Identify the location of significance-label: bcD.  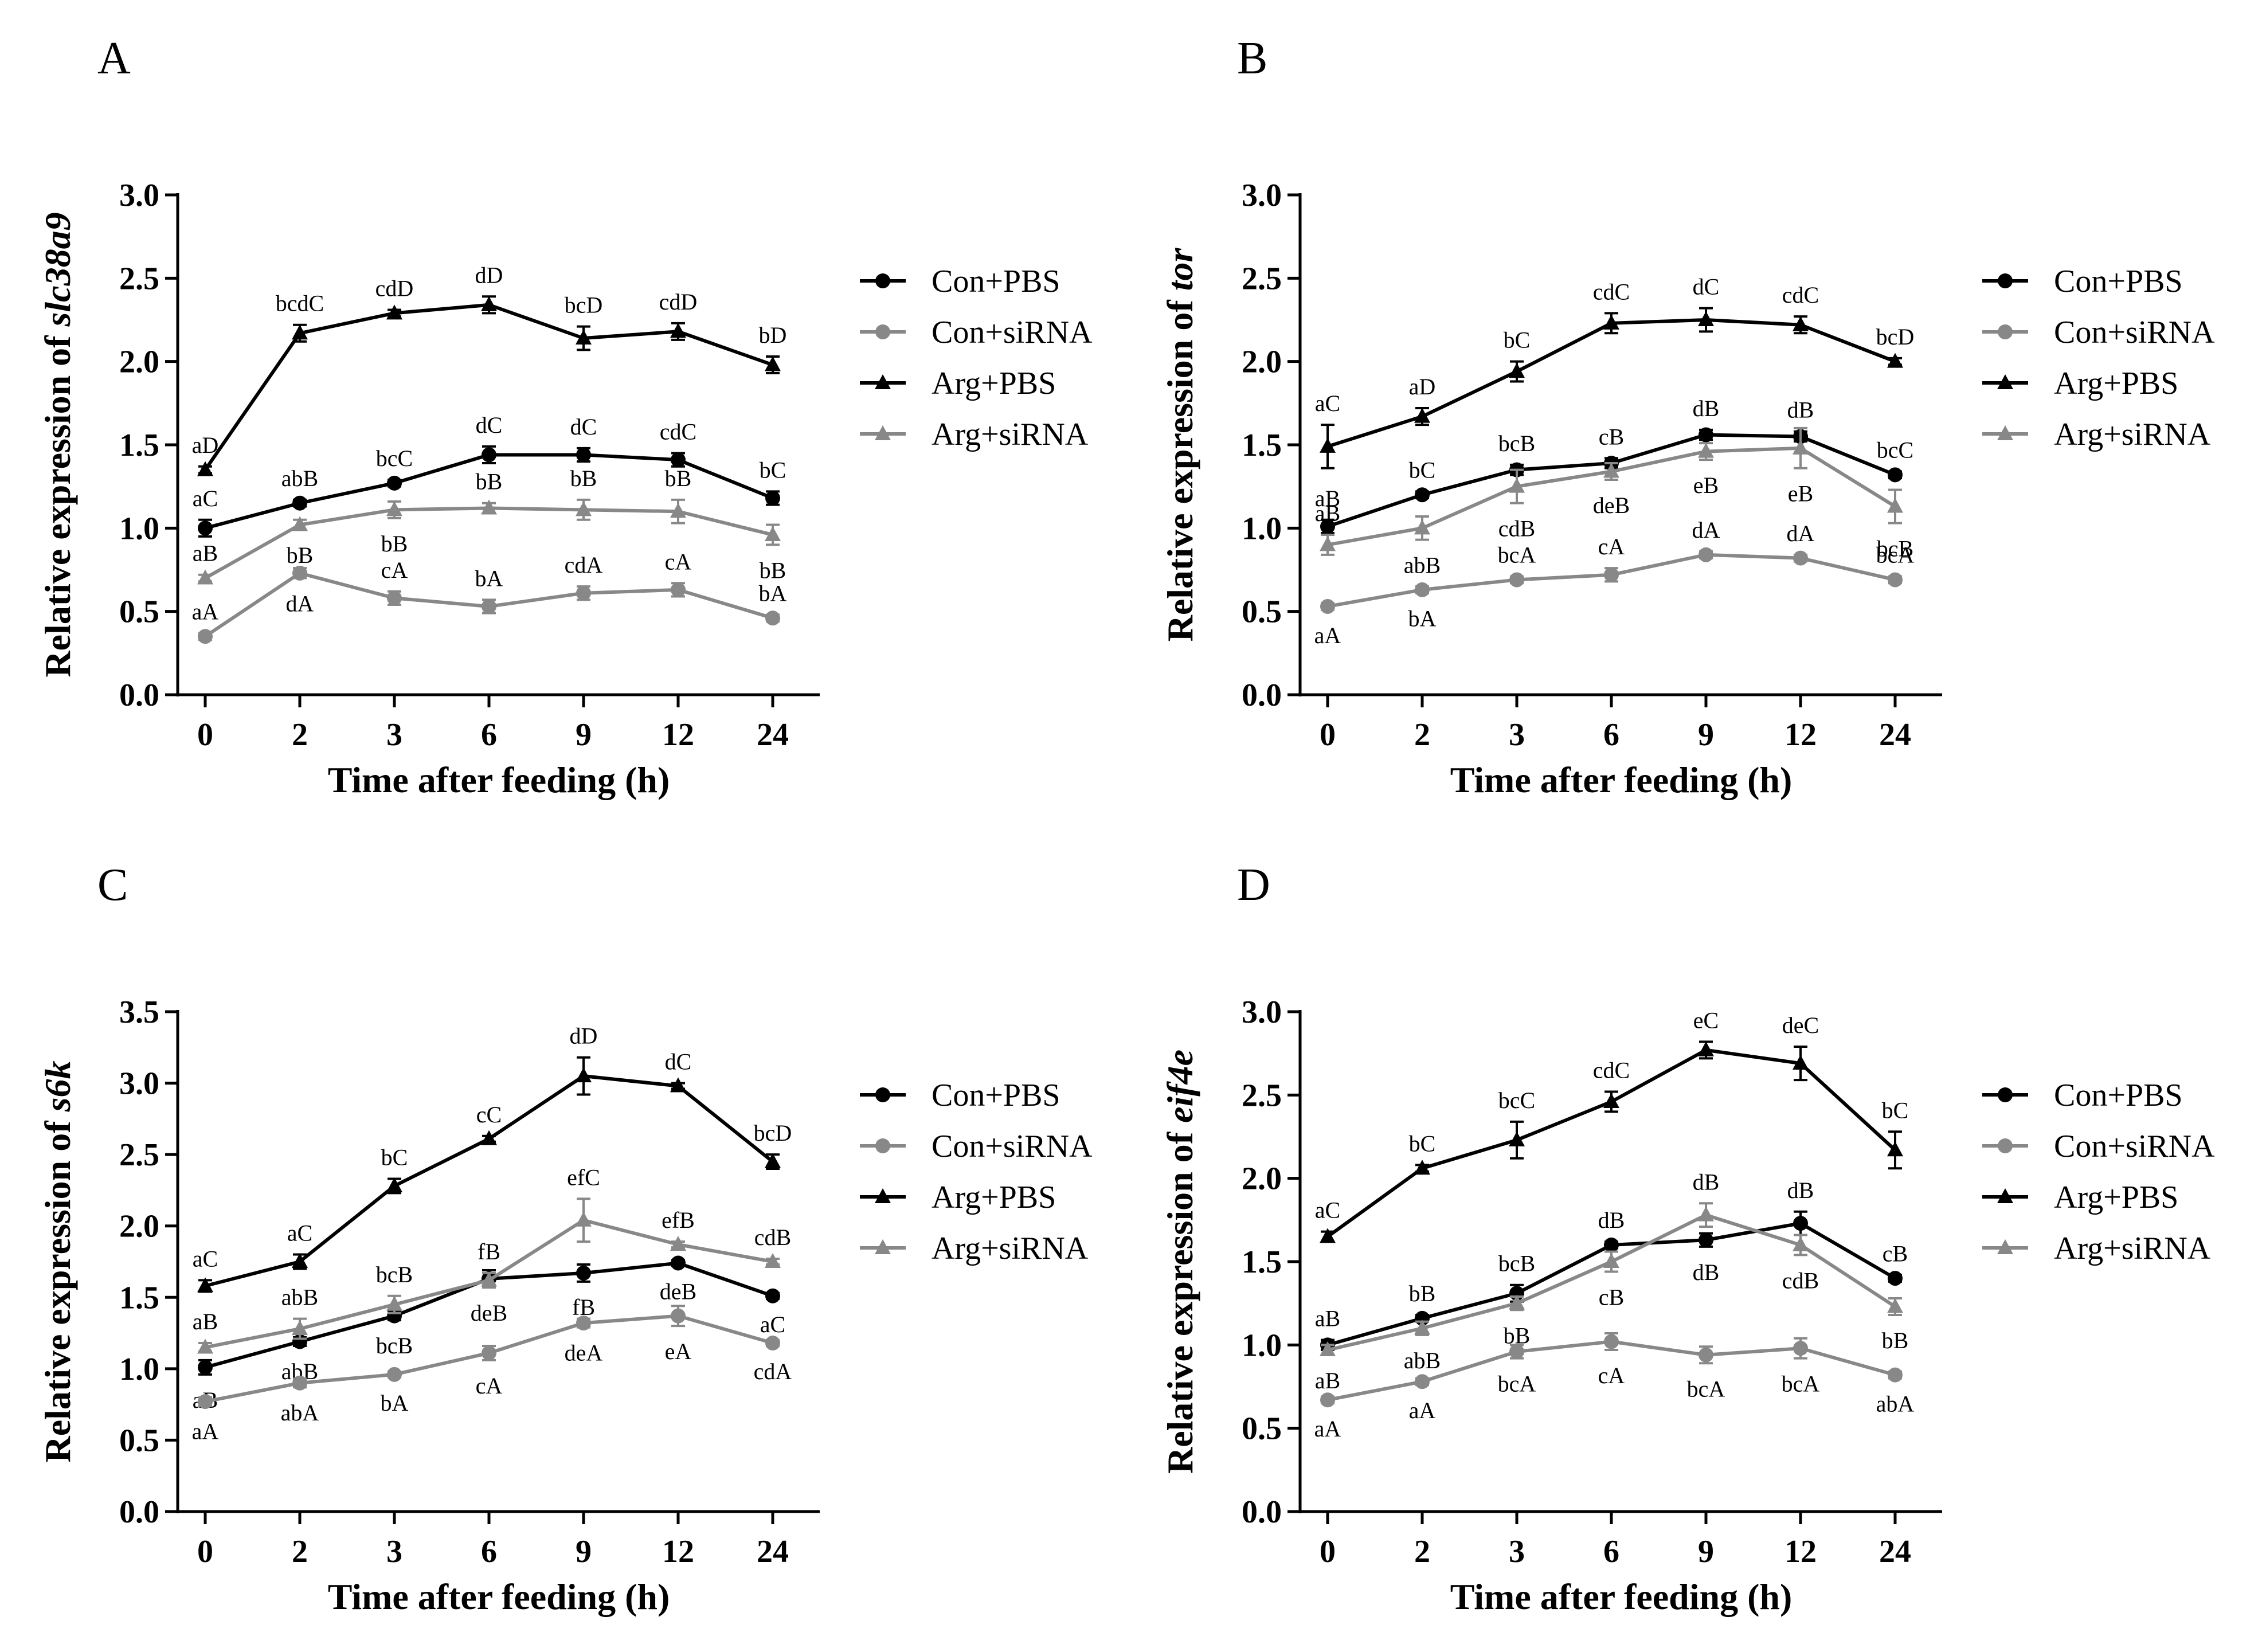
(584, 305).